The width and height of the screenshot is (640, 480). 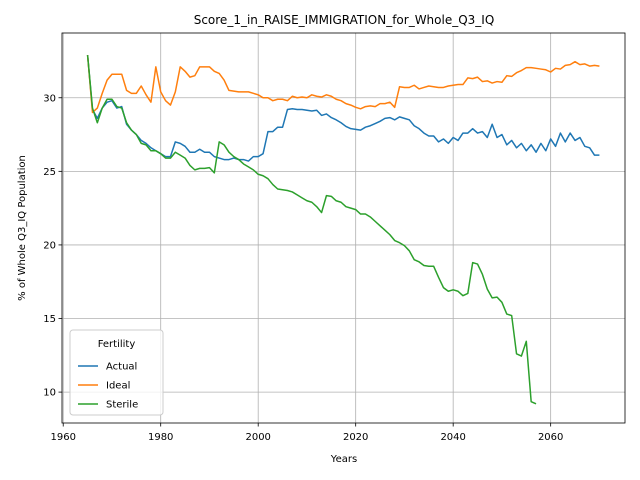 I want to click on legend-label: Sterile, so click(x=122, y=405).